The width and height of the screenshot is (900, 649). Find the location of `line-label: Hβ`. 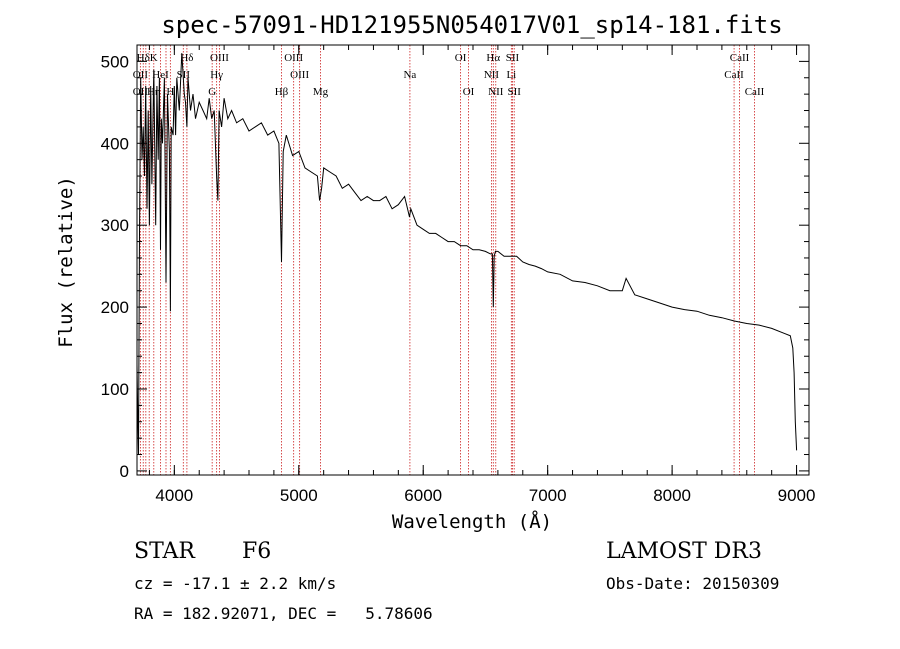

line-label: Hβ is located at coordinates (282, 92).